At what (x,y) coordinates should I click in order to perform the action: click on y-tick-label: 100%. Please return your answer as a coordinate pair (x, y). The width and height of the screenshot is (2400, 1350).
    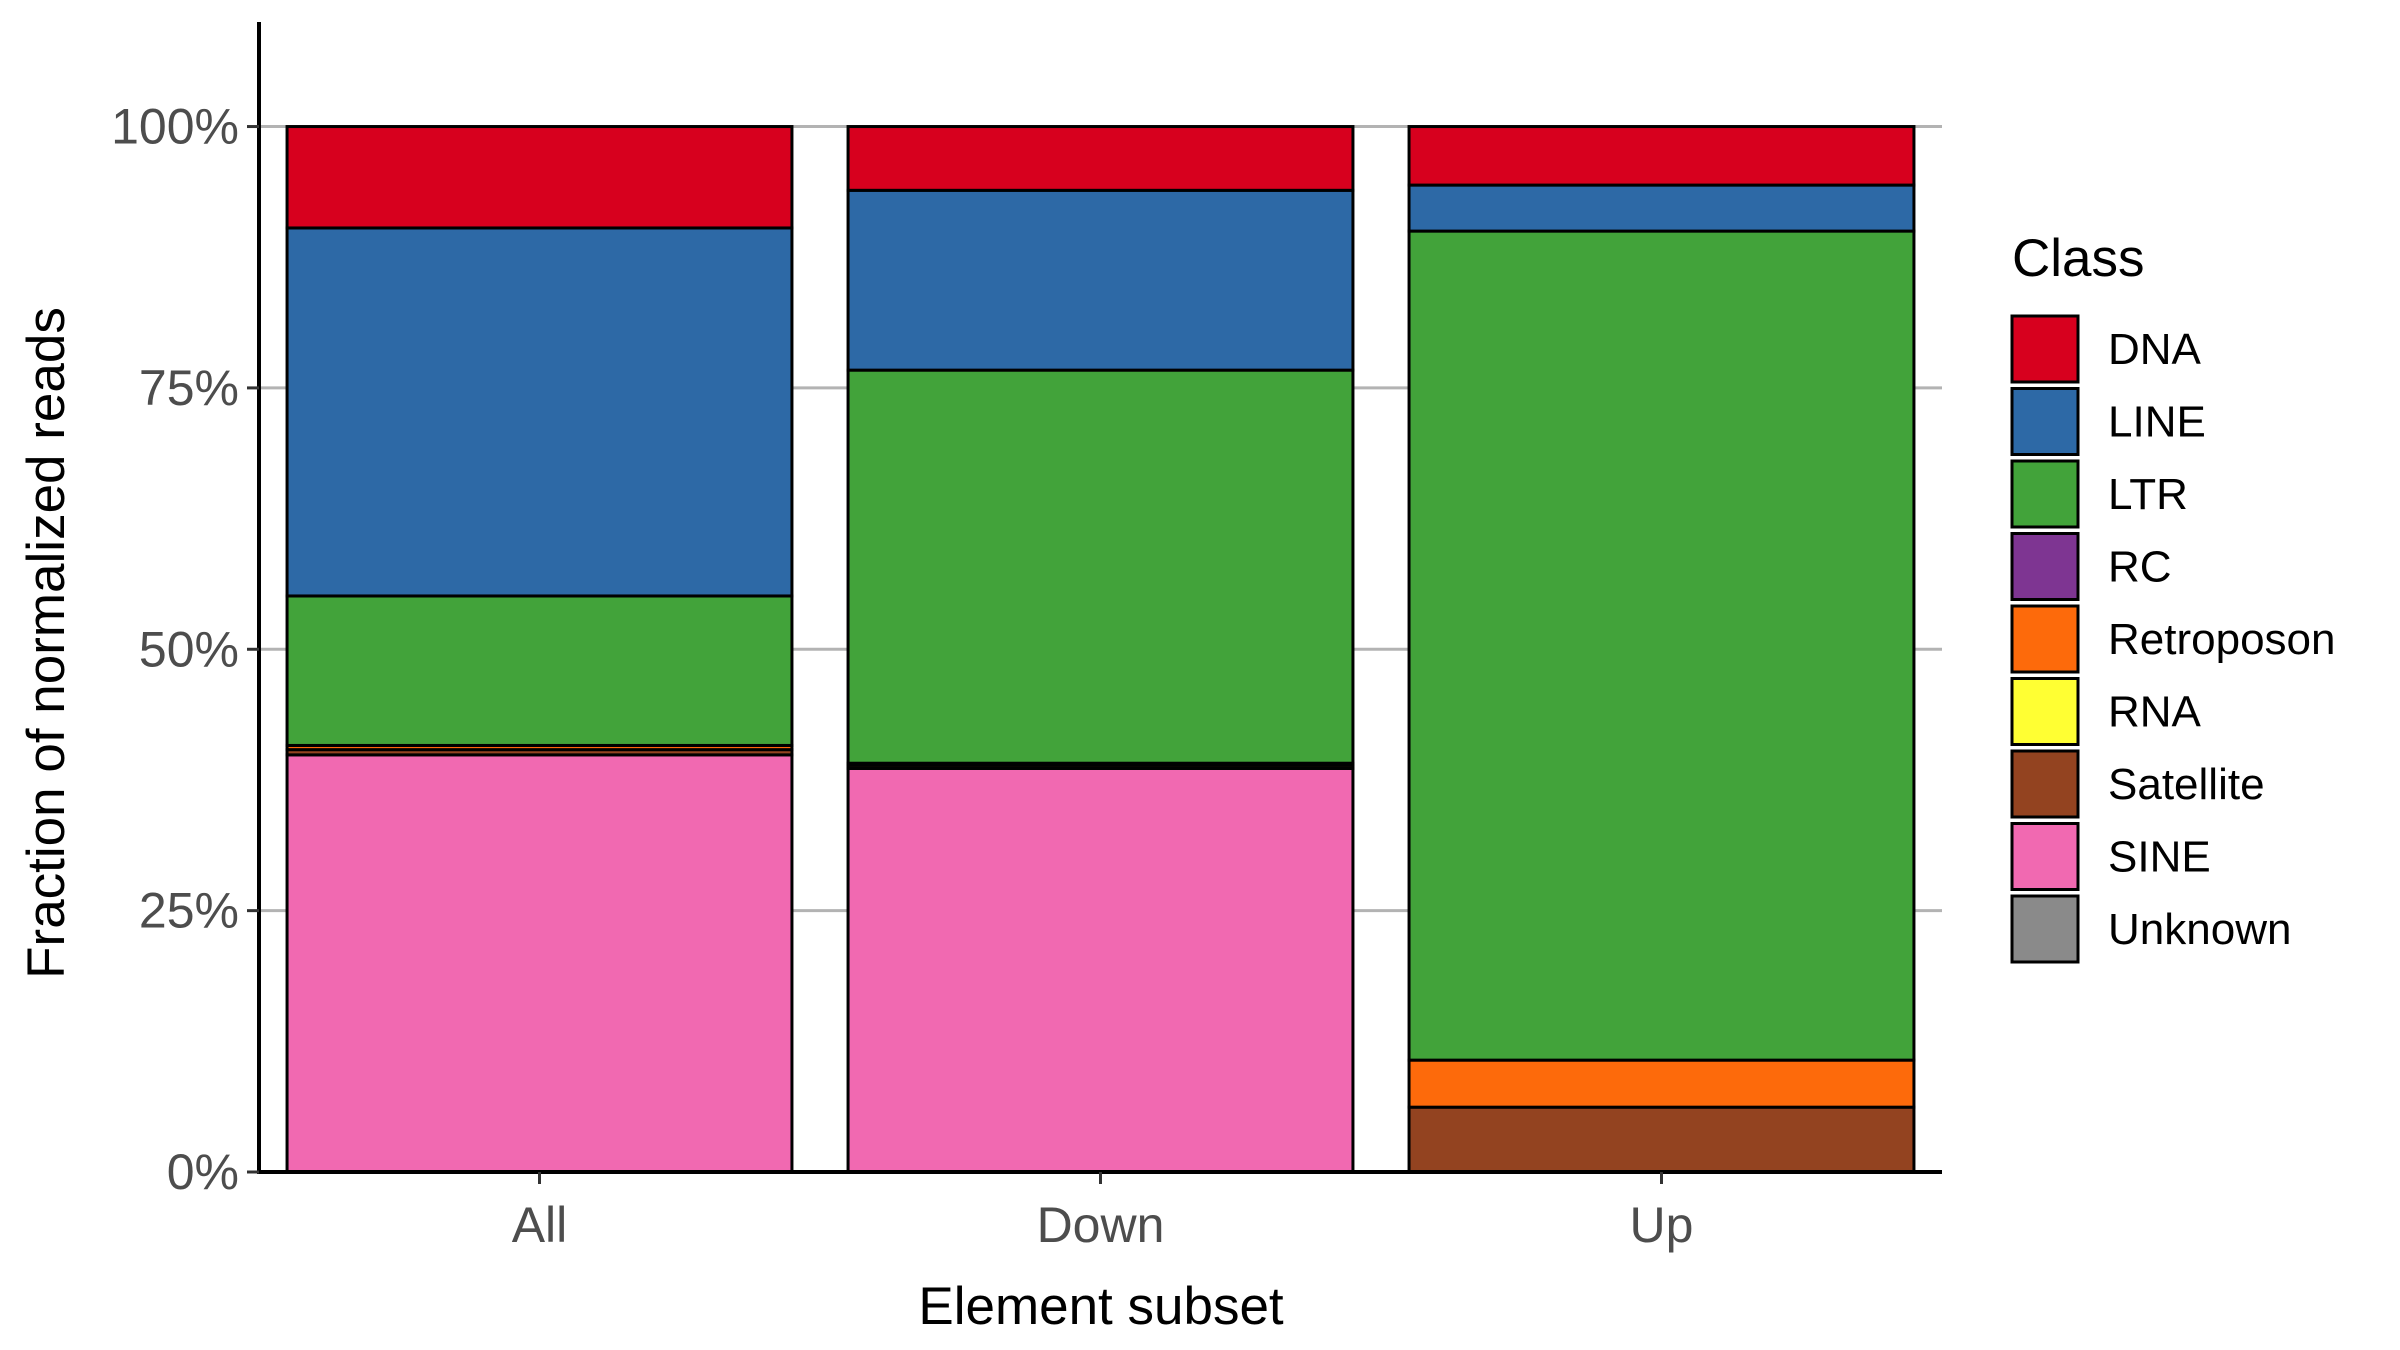
    Looking at the image, I should click on (175, 127).